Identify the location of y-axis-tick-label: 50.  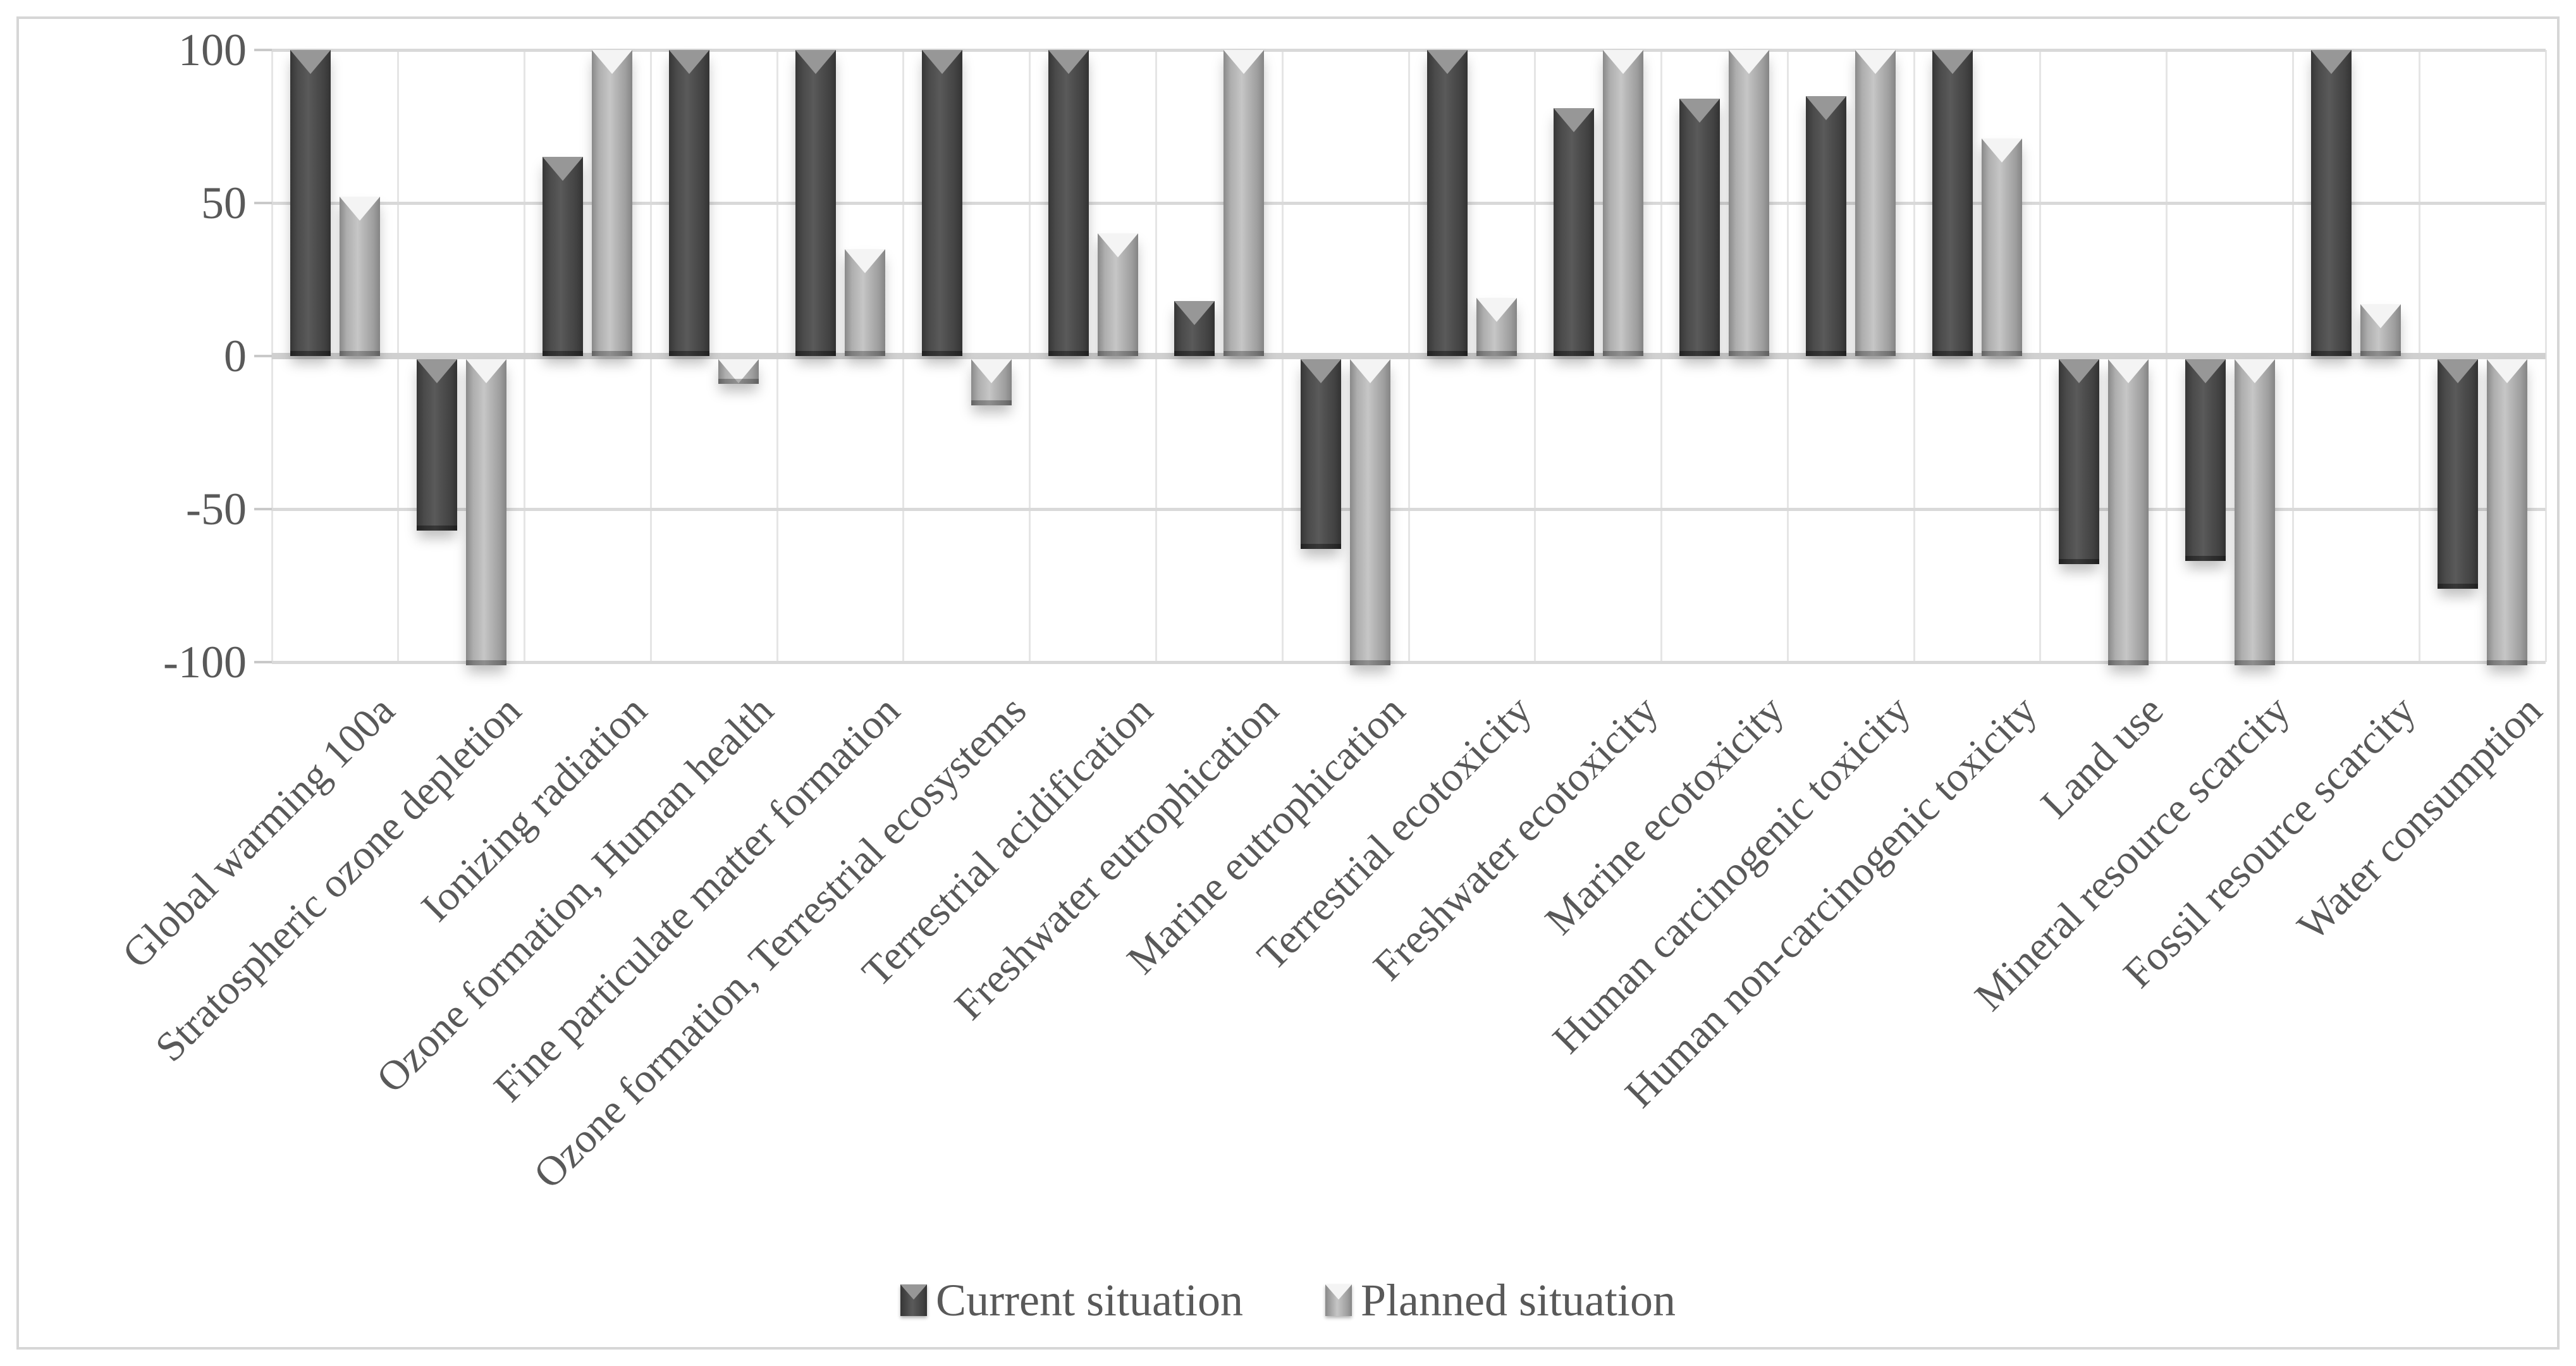
(224, 203).